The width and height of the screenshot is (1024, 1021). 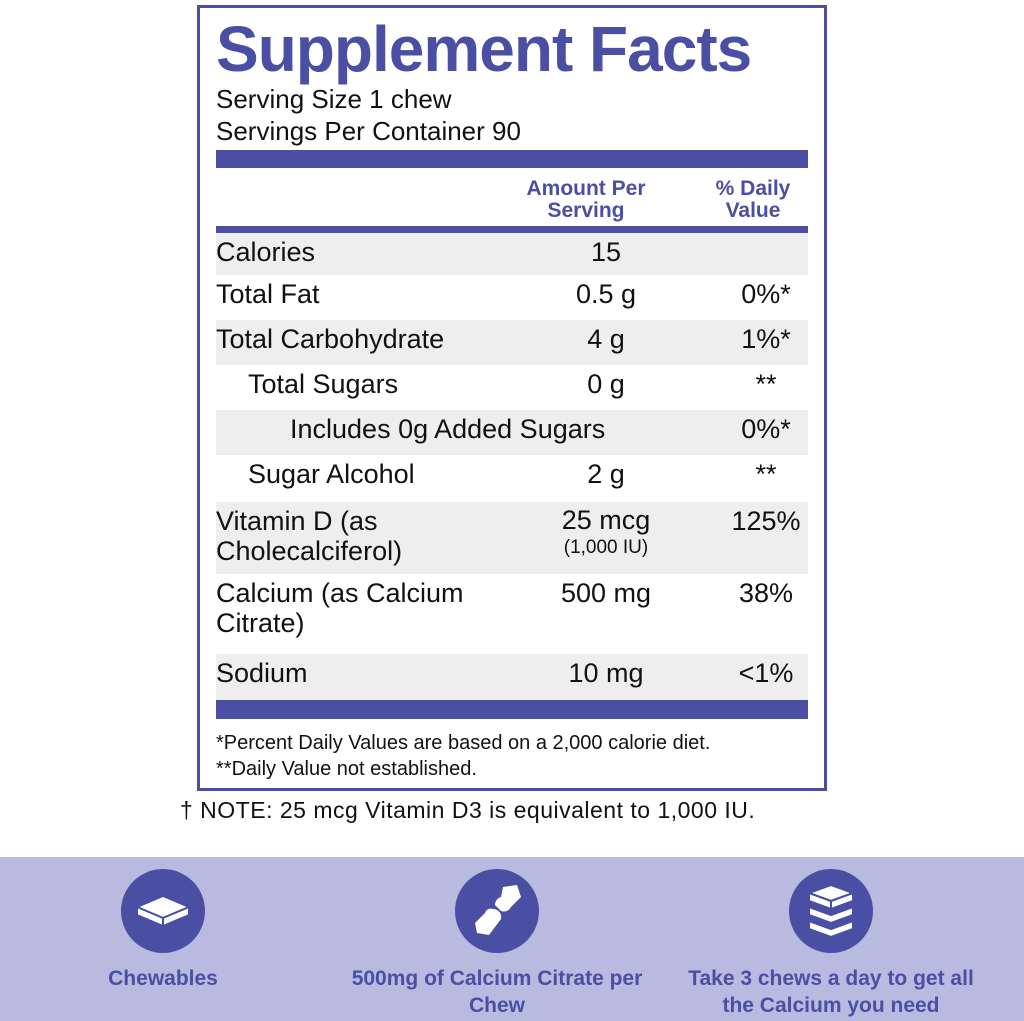 I want to click on feature-chewables: Chewables, so click(x=163, y=930).